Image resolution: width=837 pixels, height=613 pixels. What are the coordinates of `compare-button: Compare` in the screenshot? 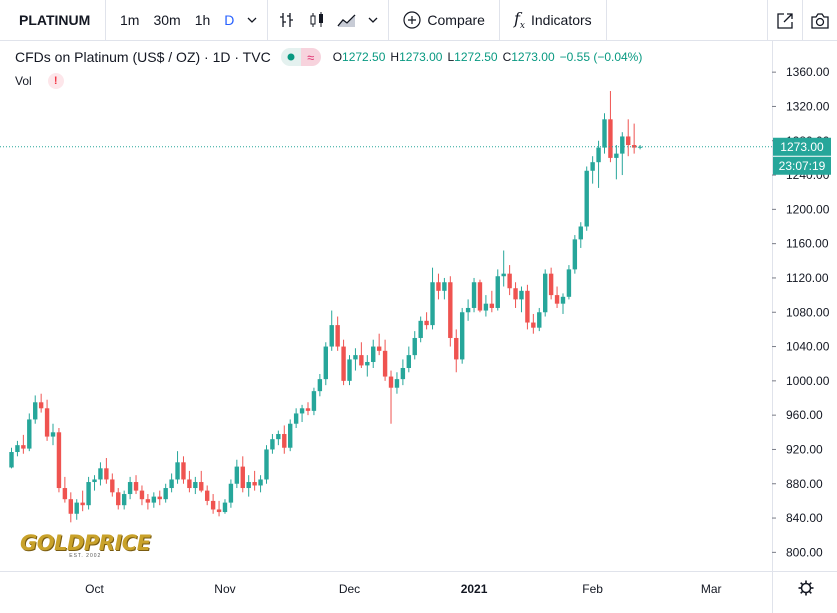 It's located at (444, 20).